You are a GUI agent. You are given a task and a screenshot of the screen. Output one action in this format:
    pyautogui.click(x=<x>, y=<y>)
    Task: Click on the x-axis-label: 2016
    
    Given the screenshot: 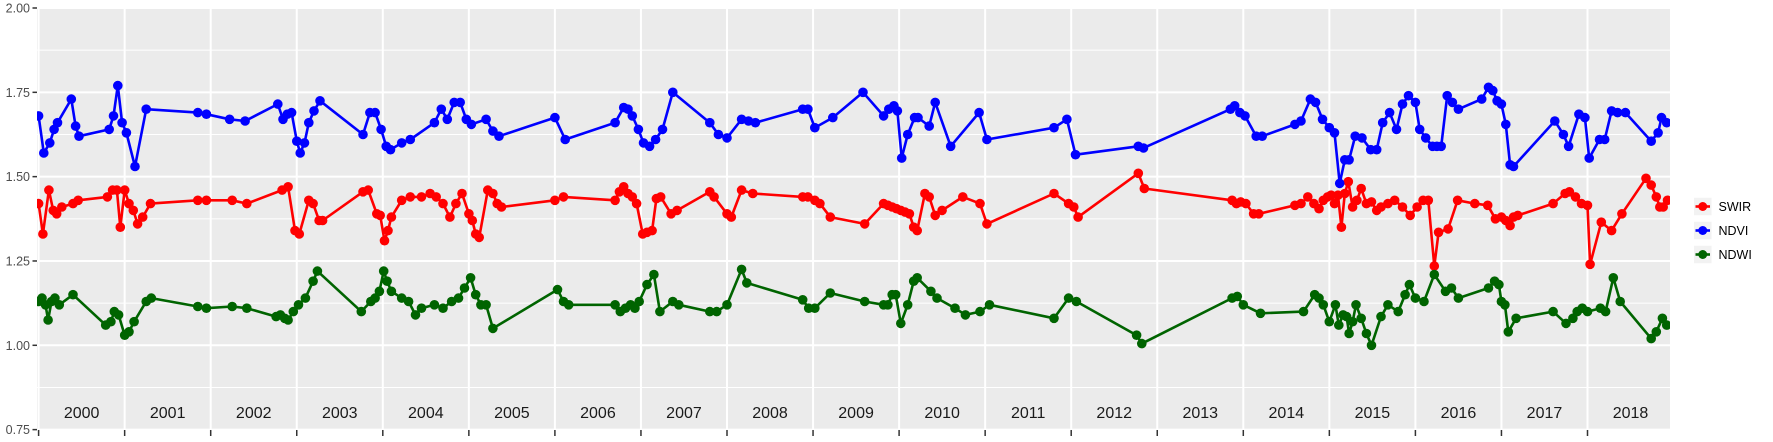 What is the action you would take?
    pyautogui.click(x=1459, y=413)
    